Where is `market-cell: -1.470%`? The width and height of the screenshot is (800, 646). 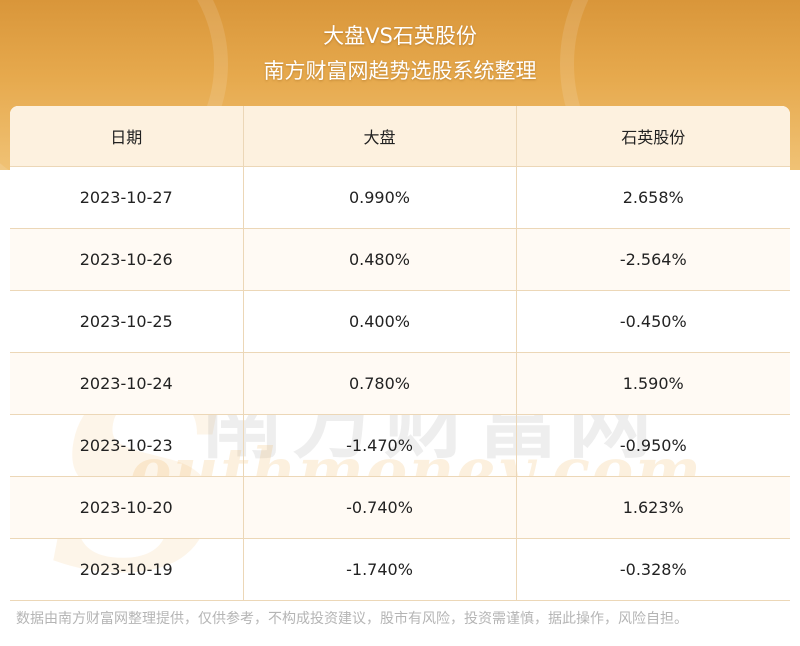
market-cell: -1.470% is located at coordinates (380, 445).